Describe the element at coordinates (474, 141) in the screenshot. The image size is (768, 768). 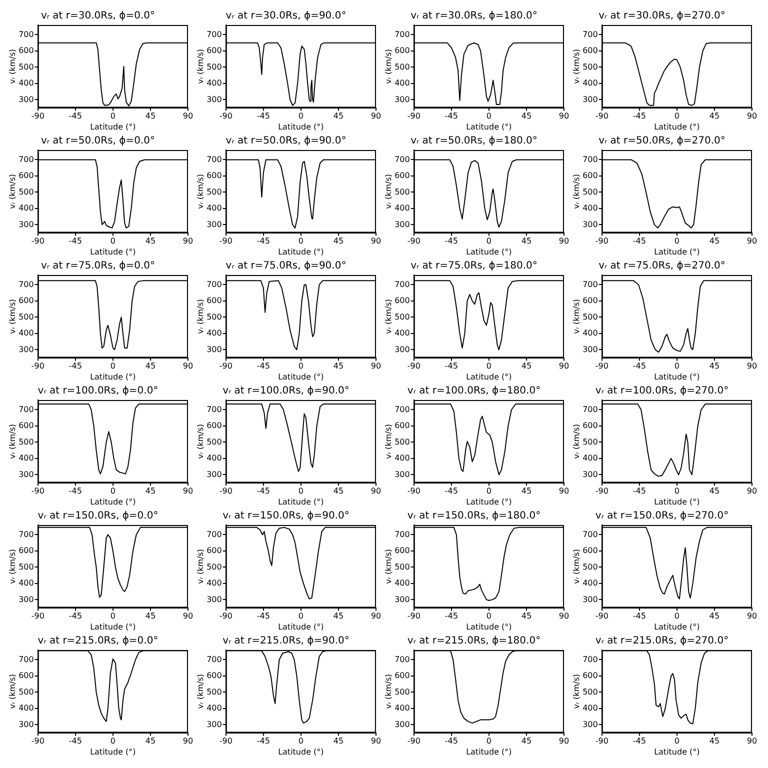
I see `chart-title: vᵣ at r=50.0Rs, ϕ=180.0°` at that location.